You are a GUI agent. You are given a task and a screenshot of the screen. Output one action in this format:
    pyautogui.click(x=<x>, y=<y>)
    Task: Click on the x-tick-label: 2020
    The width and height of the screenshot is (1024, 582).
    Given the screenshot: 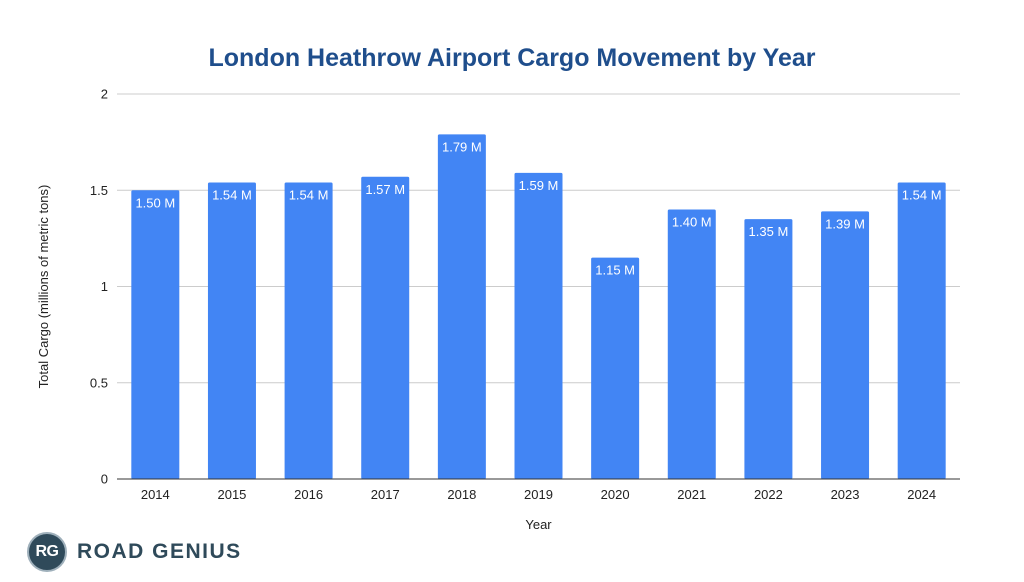 What is the action you would take?
    pyautogui.click(x=615, y=494)
    